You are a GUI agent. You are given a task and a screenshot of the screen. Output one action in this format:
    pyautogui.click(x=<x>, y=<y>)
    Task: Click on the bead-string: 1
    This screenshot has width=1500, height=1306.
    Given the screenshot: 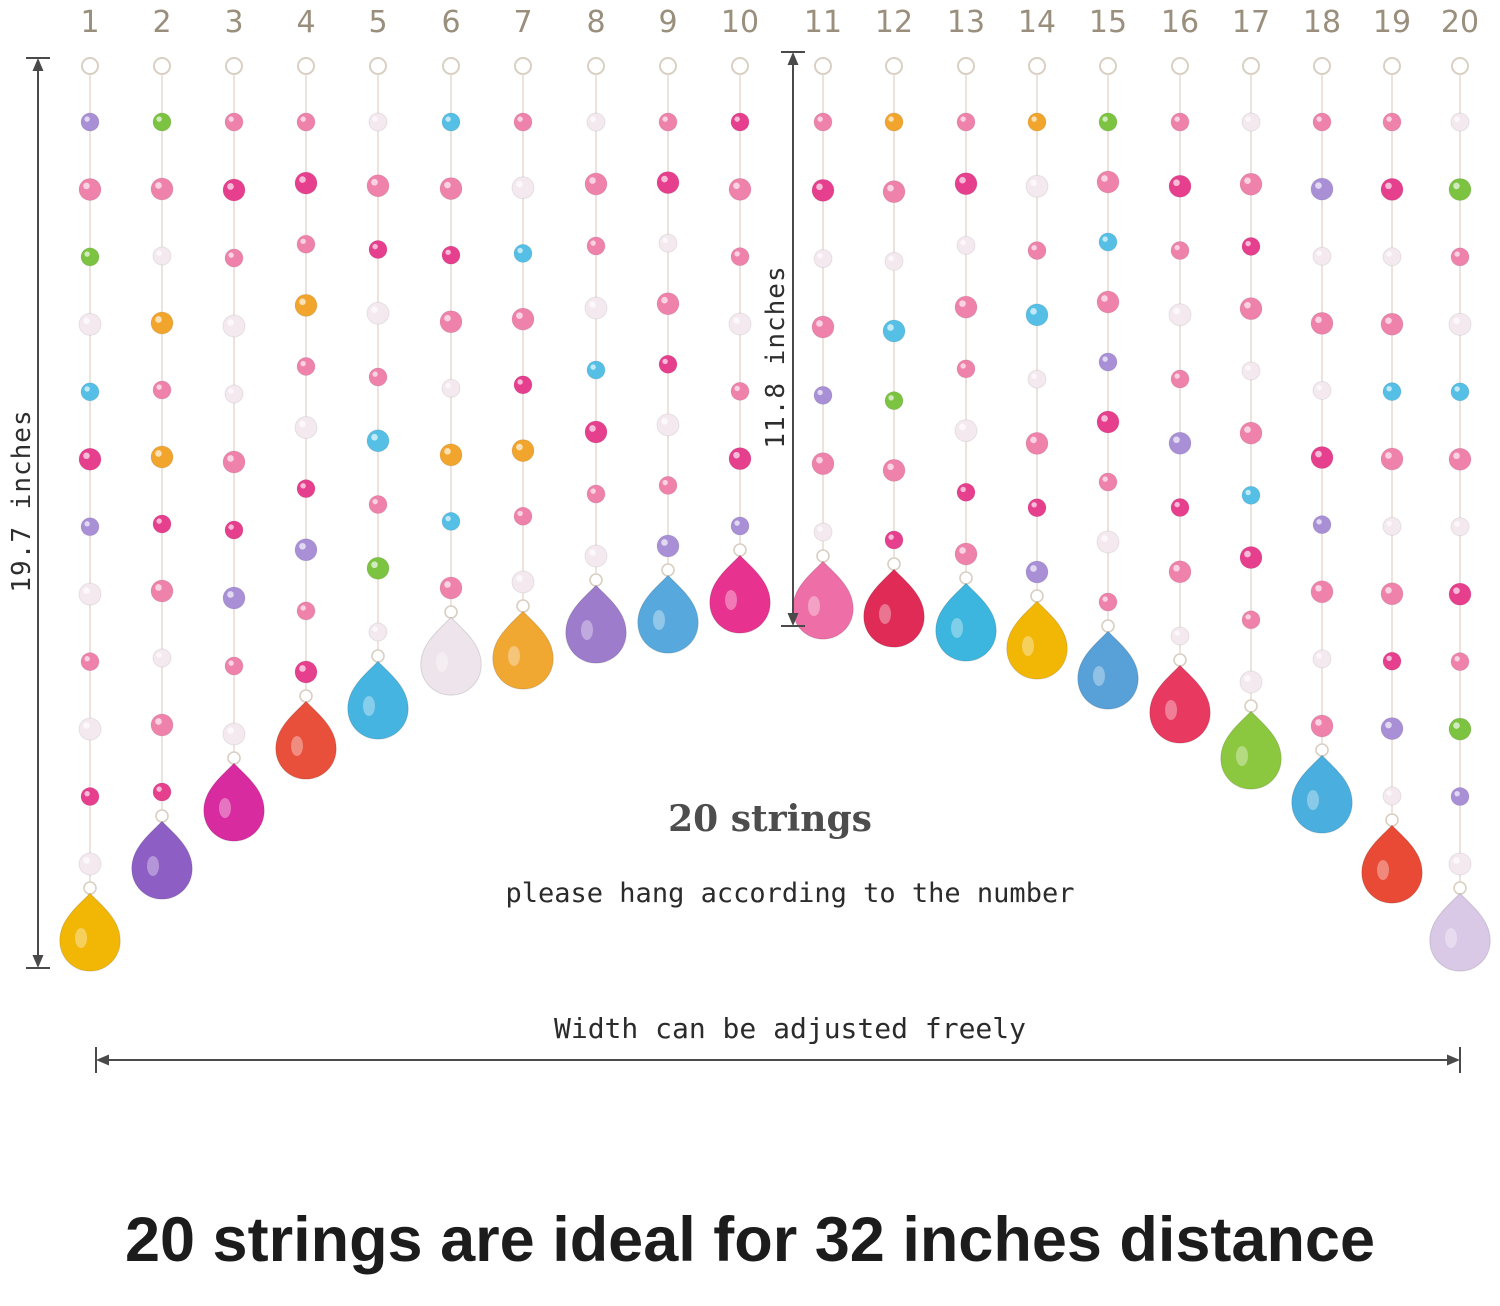 What is the action you would take?
    pyautogui.click(x=90, y=488)
    